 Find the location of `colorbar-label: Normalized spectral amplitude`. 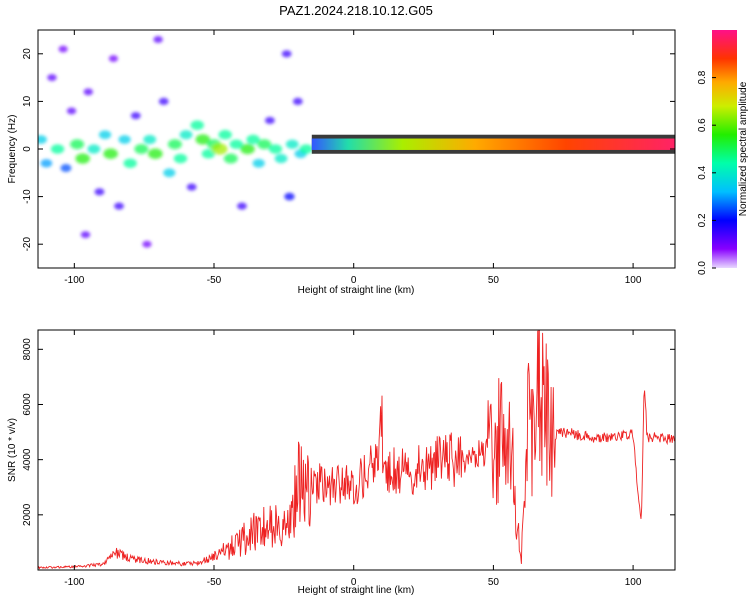

colorbar-label: Normalized spectral amplitude is located at coordinates (743, 148).